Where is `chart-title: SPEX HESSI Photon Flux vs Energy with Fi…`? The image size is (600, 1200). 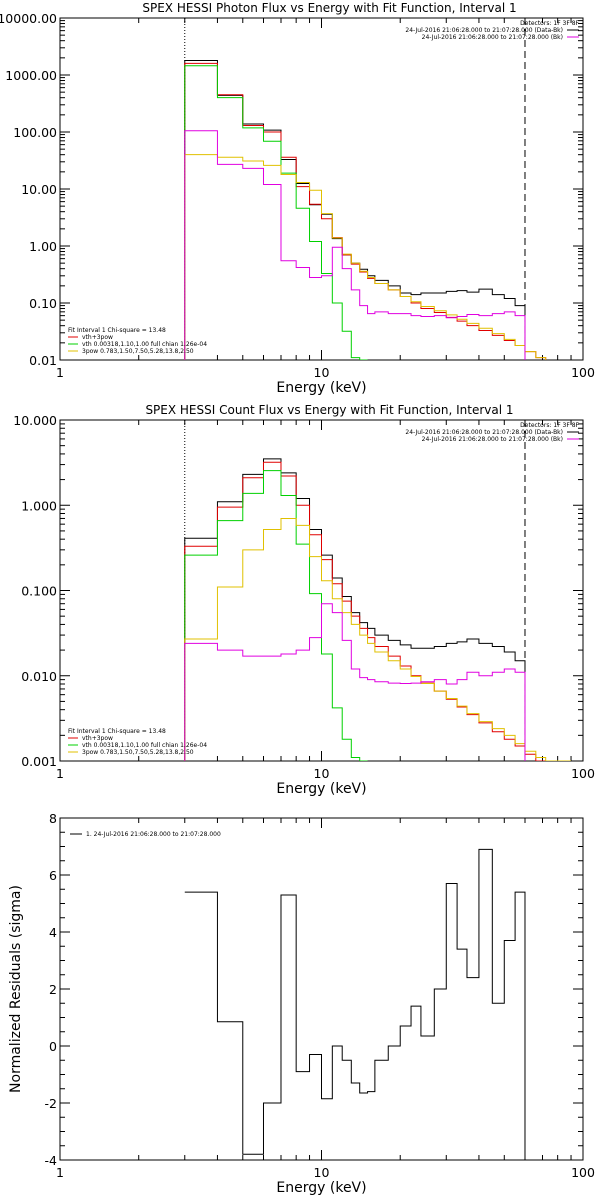 chart-title: SPEX HESSI Photon Flux vs Energy with Fi… is located at coordinates (329, 8).